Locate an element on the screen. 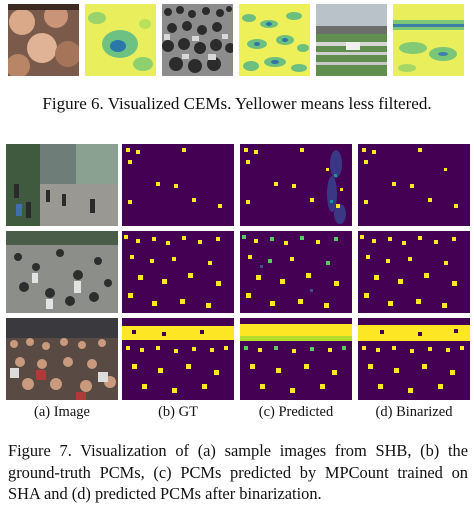 This screenshot has width=474, height=508. label-gt: (b) GT is located at coordinates (178, 412).